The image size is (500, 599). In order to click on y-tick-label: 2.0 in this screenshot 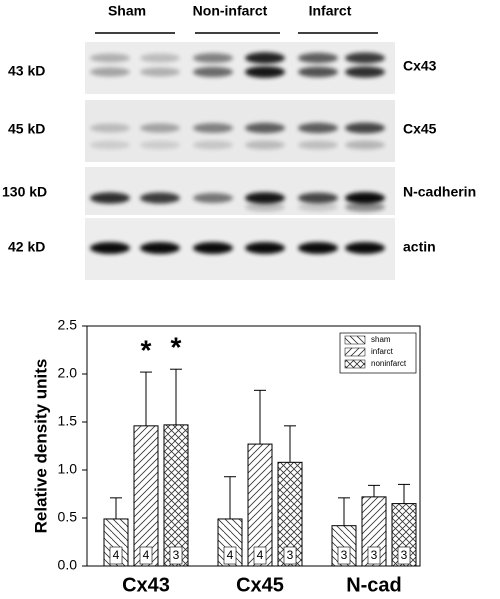, I will do `click(68, 373)`.